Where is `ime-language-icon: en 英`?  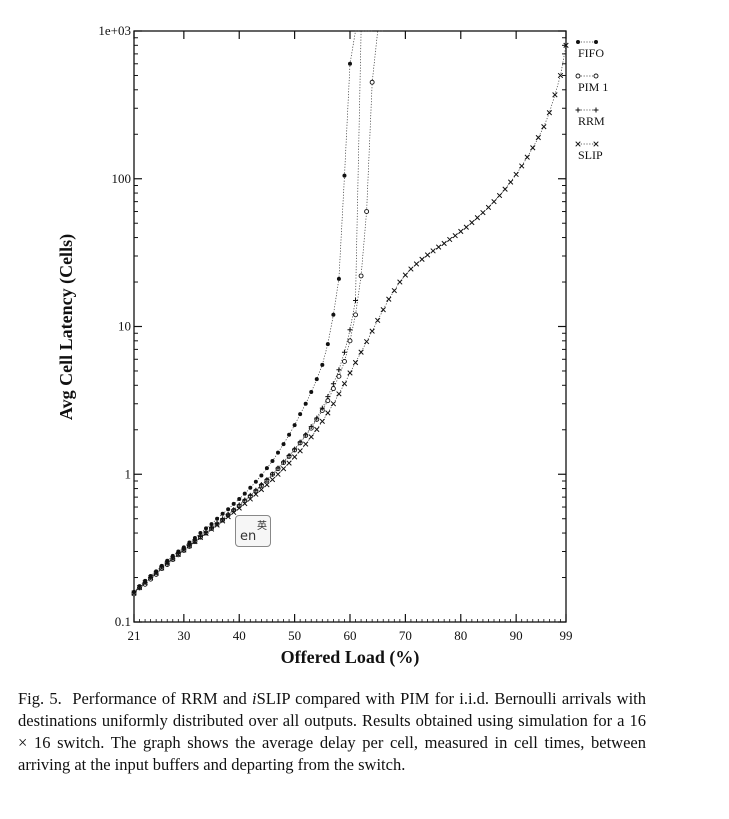 ime-language-icon: en 英 is located at coordinates (253, 531).